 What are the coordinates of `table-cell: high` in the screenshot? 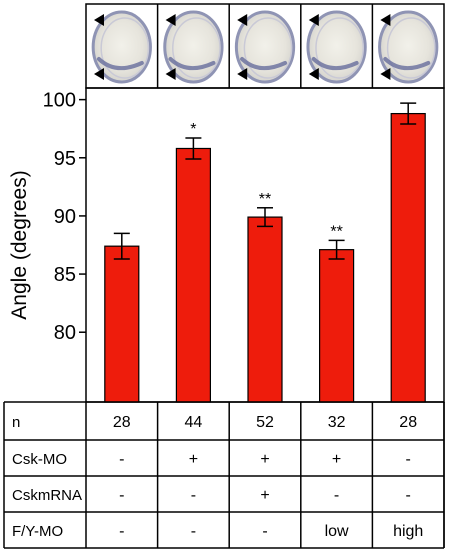 It's located at (408, 531).